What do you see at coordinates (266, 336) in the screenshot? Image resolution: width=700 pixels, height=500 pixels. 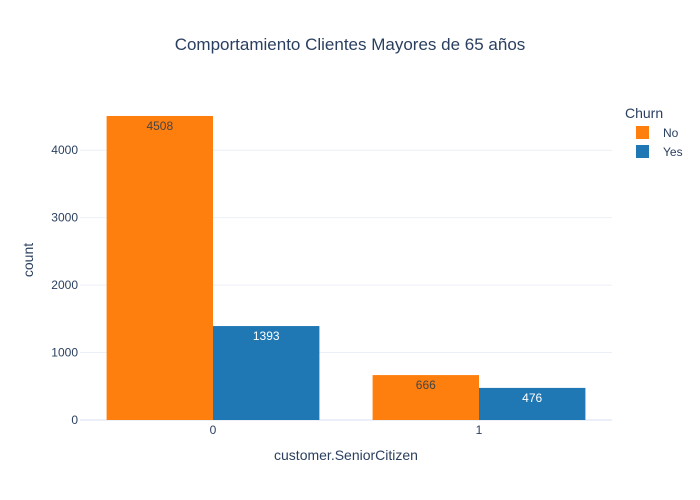 I see `bar-value-label: 1393` at bounding box center [266, 336].